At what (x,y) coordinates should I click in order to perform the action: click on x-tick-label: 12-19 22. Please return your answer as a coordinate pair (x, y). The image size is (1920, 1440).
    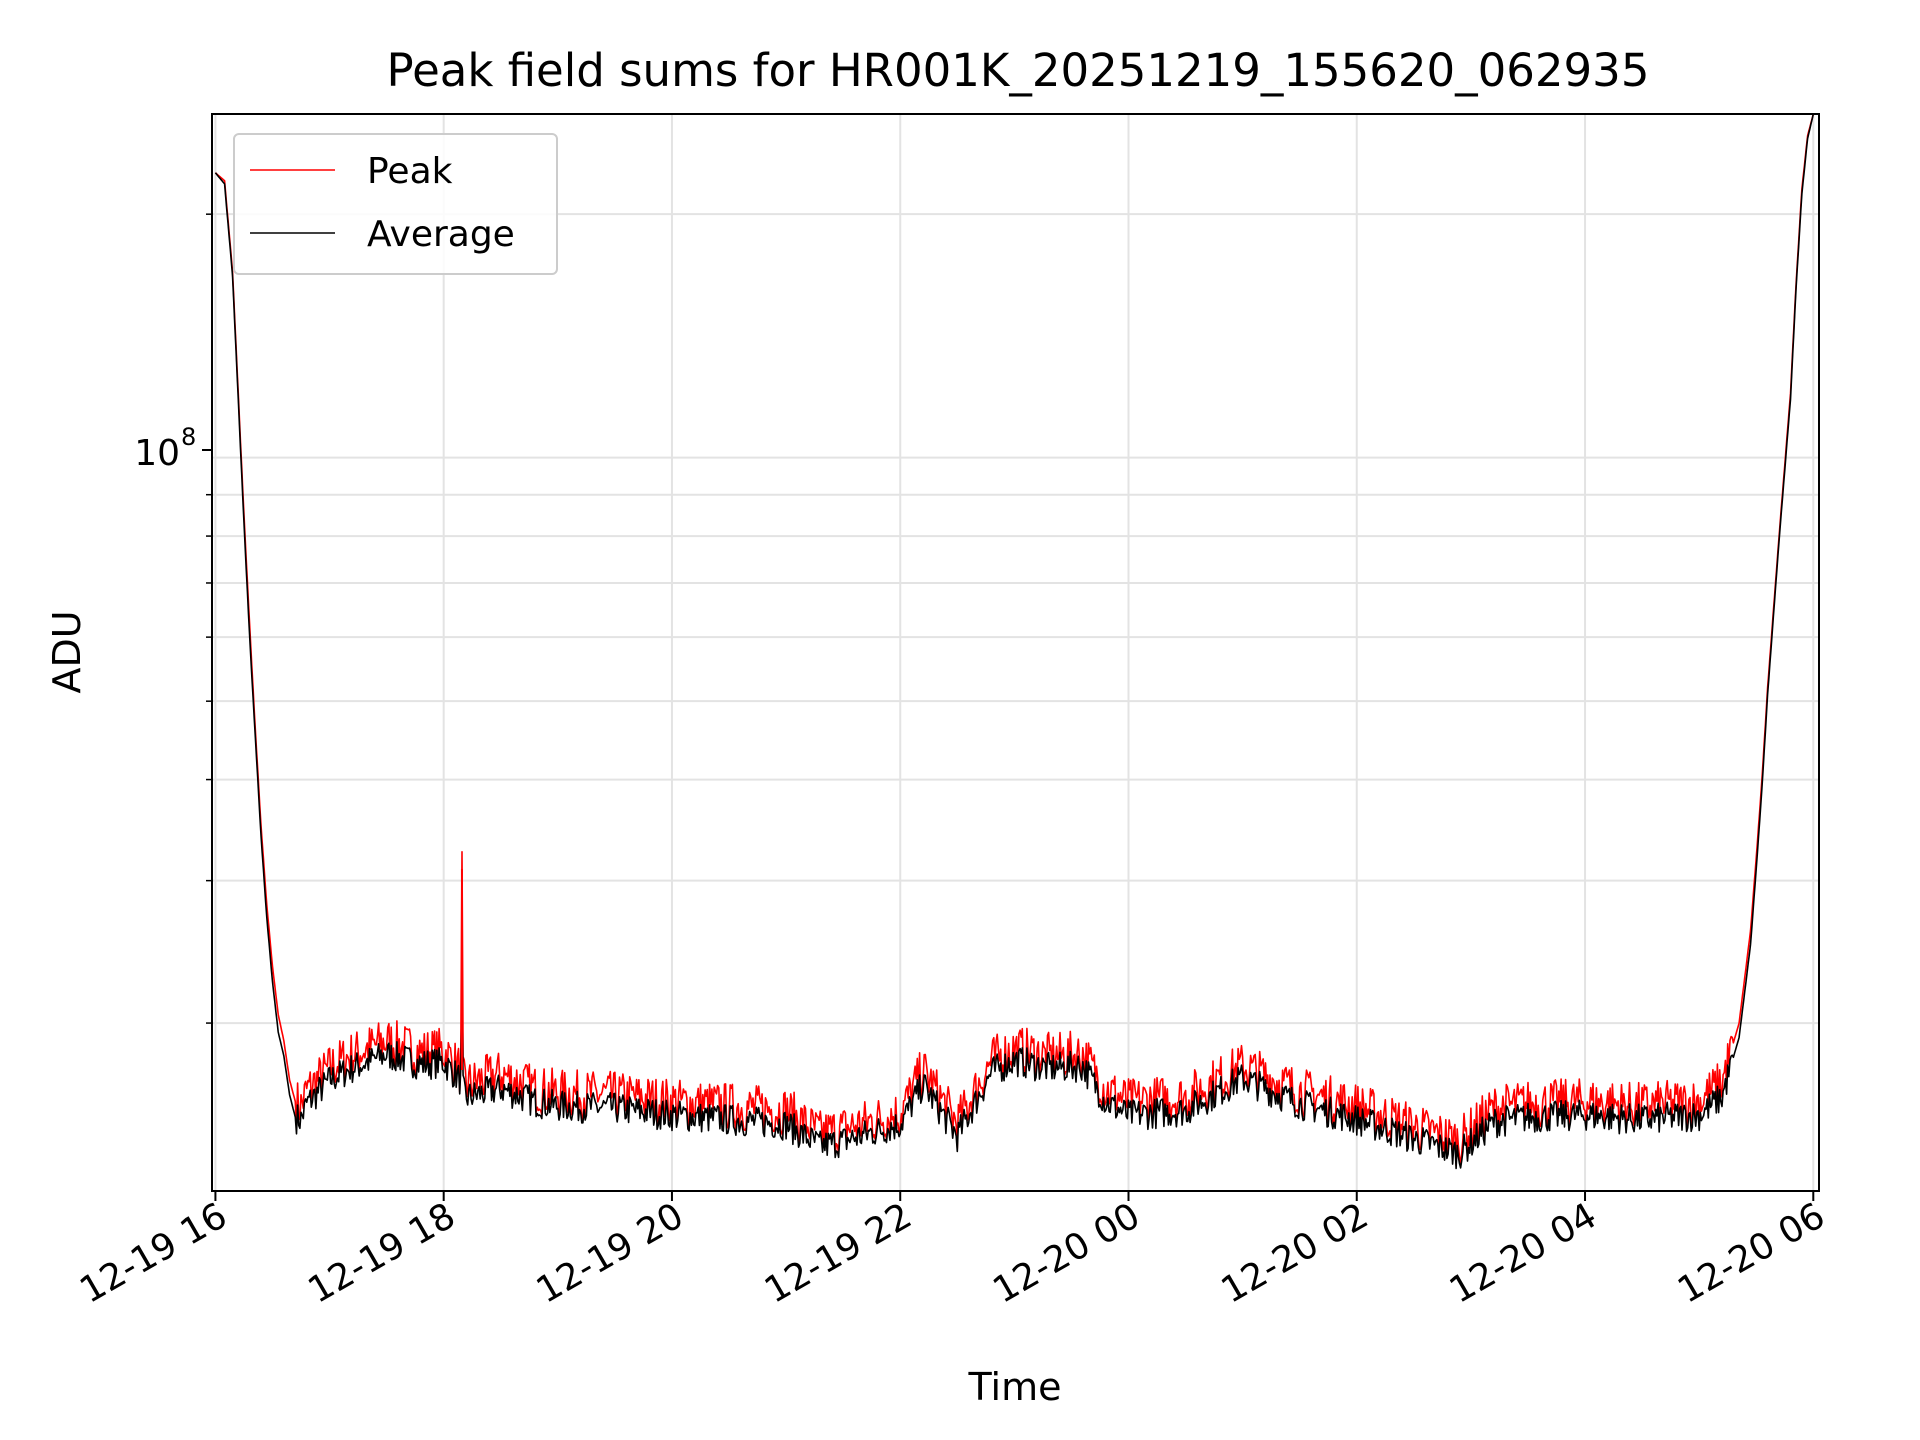
    Looking at the image, I should click on (838, 1253).